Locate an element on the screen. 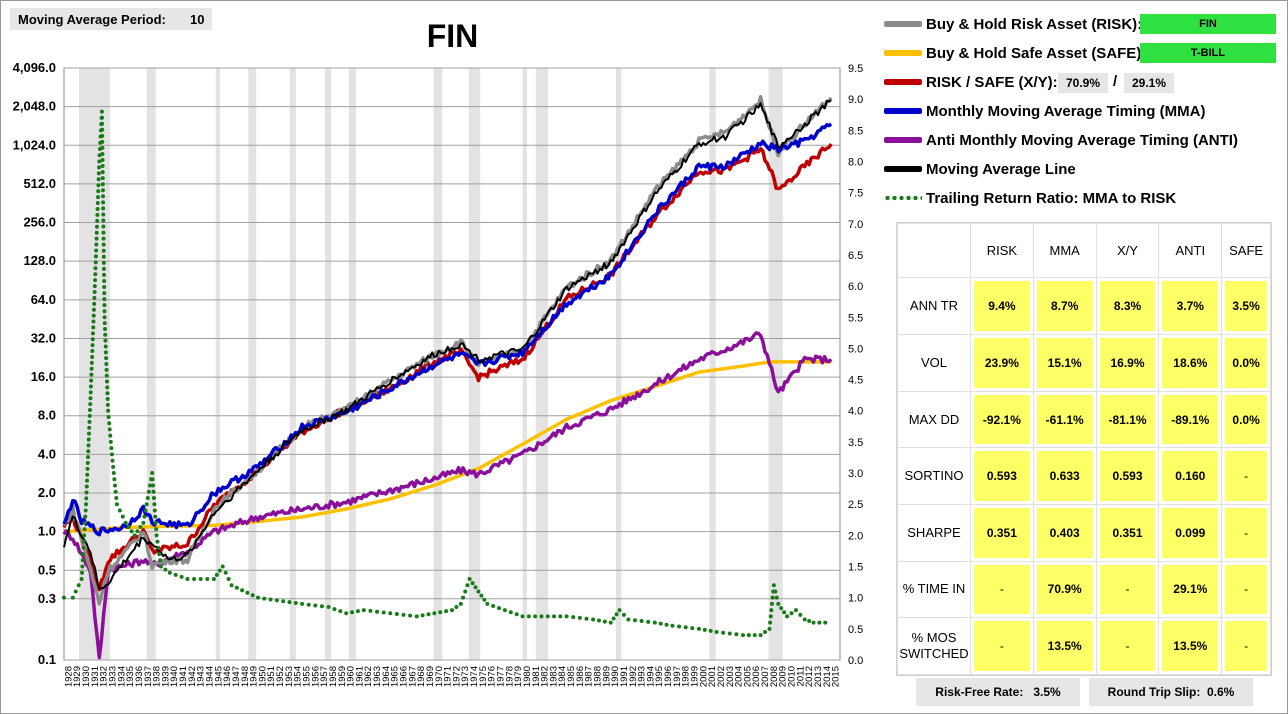 This screenshot has width=1288, height=714. x-tick-label: 1968 is located at coordinates (421, 676).